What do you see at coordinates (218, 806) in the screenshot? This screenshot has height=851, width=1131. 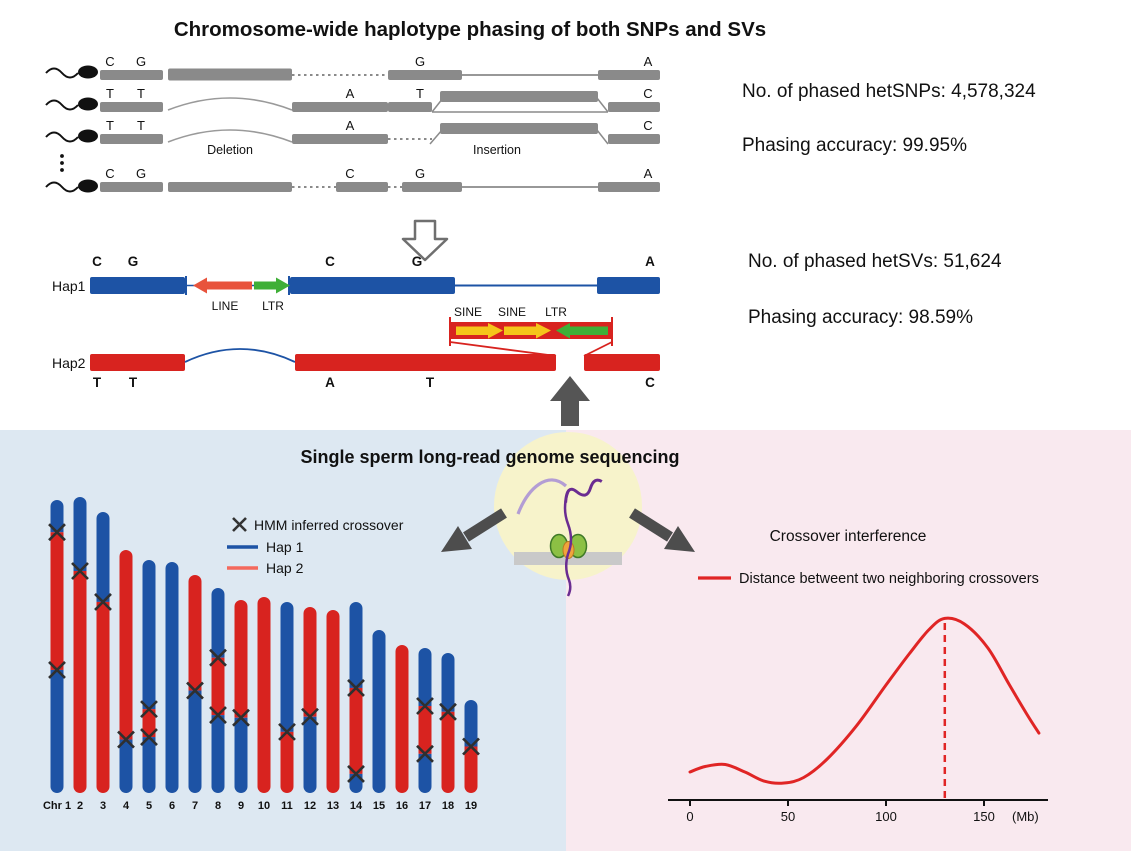 I see `chromosome-label: 8` at bounding box center [218, 806].